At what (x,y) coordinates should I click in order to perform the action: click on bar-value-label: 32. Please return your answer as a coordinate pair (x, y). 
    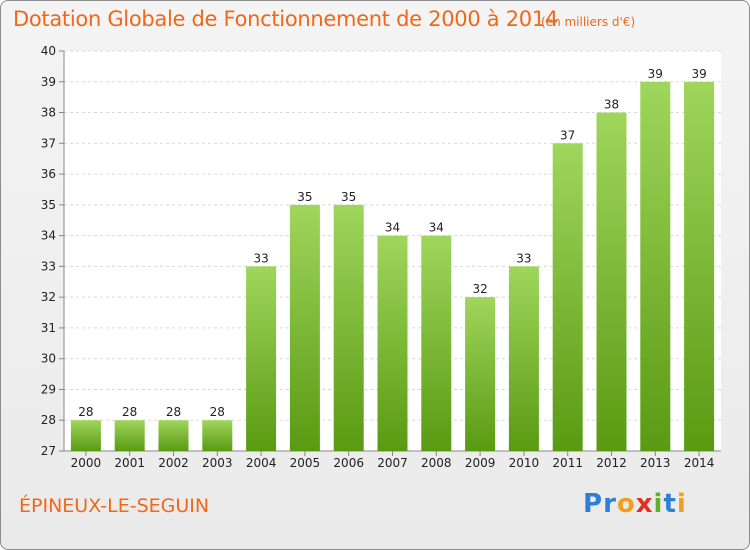
    Looking at the image, I should click on (479, 289).